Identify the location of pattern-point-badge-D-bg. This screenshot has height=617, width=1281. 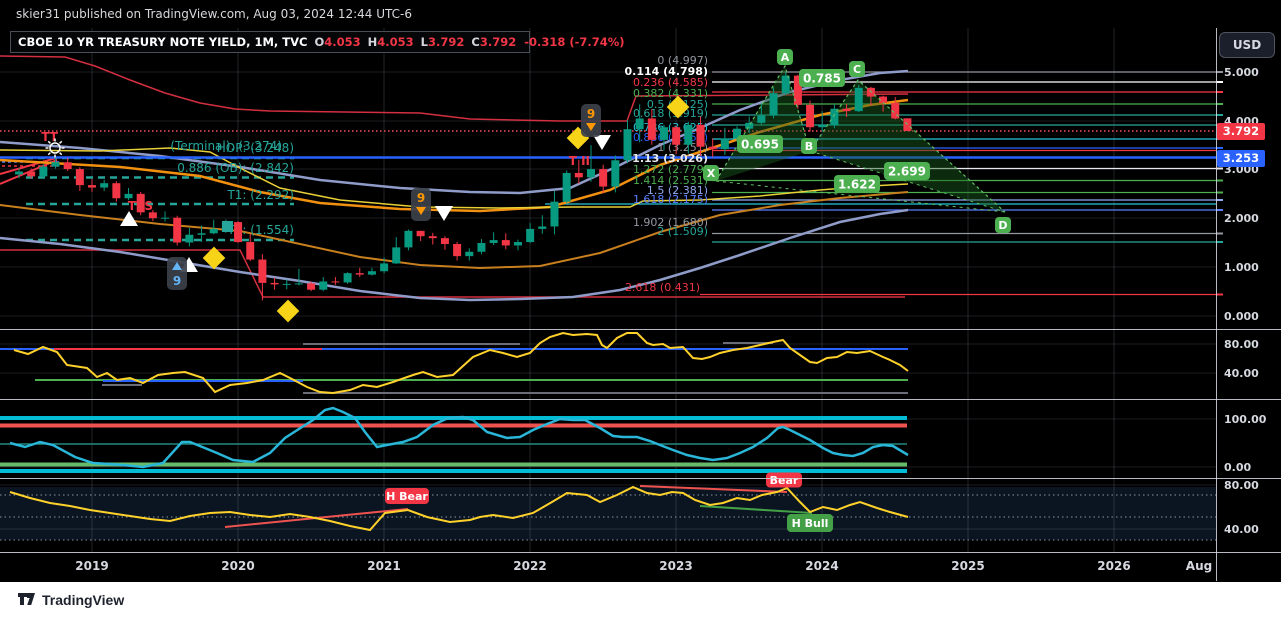
(1003, 225).